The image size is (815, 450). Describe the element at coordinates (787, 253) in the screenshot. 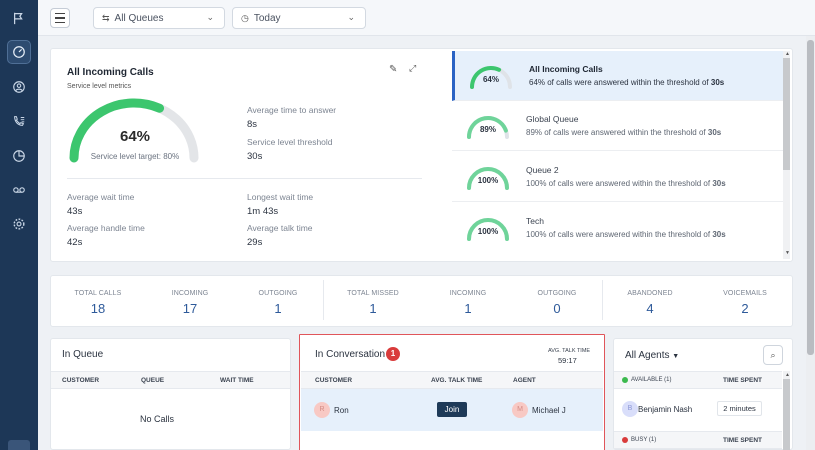

I see `scroll-down-icon: ▼` at that location.